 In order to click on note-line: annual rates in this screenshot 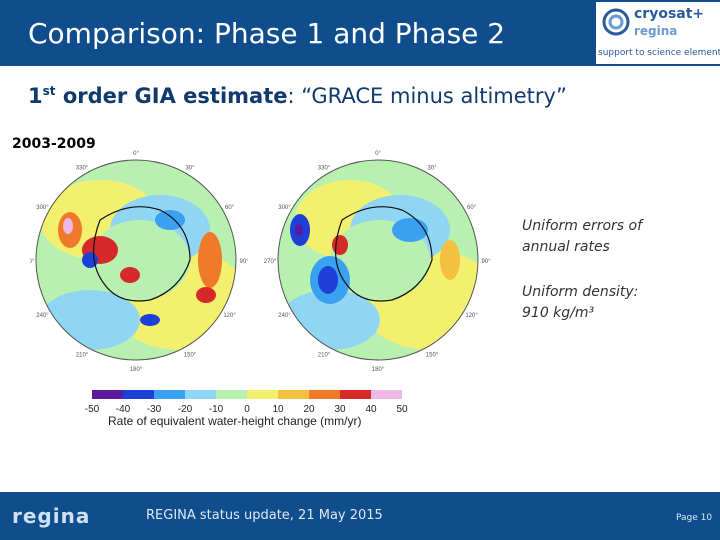, I will do `click(566, 247)`.